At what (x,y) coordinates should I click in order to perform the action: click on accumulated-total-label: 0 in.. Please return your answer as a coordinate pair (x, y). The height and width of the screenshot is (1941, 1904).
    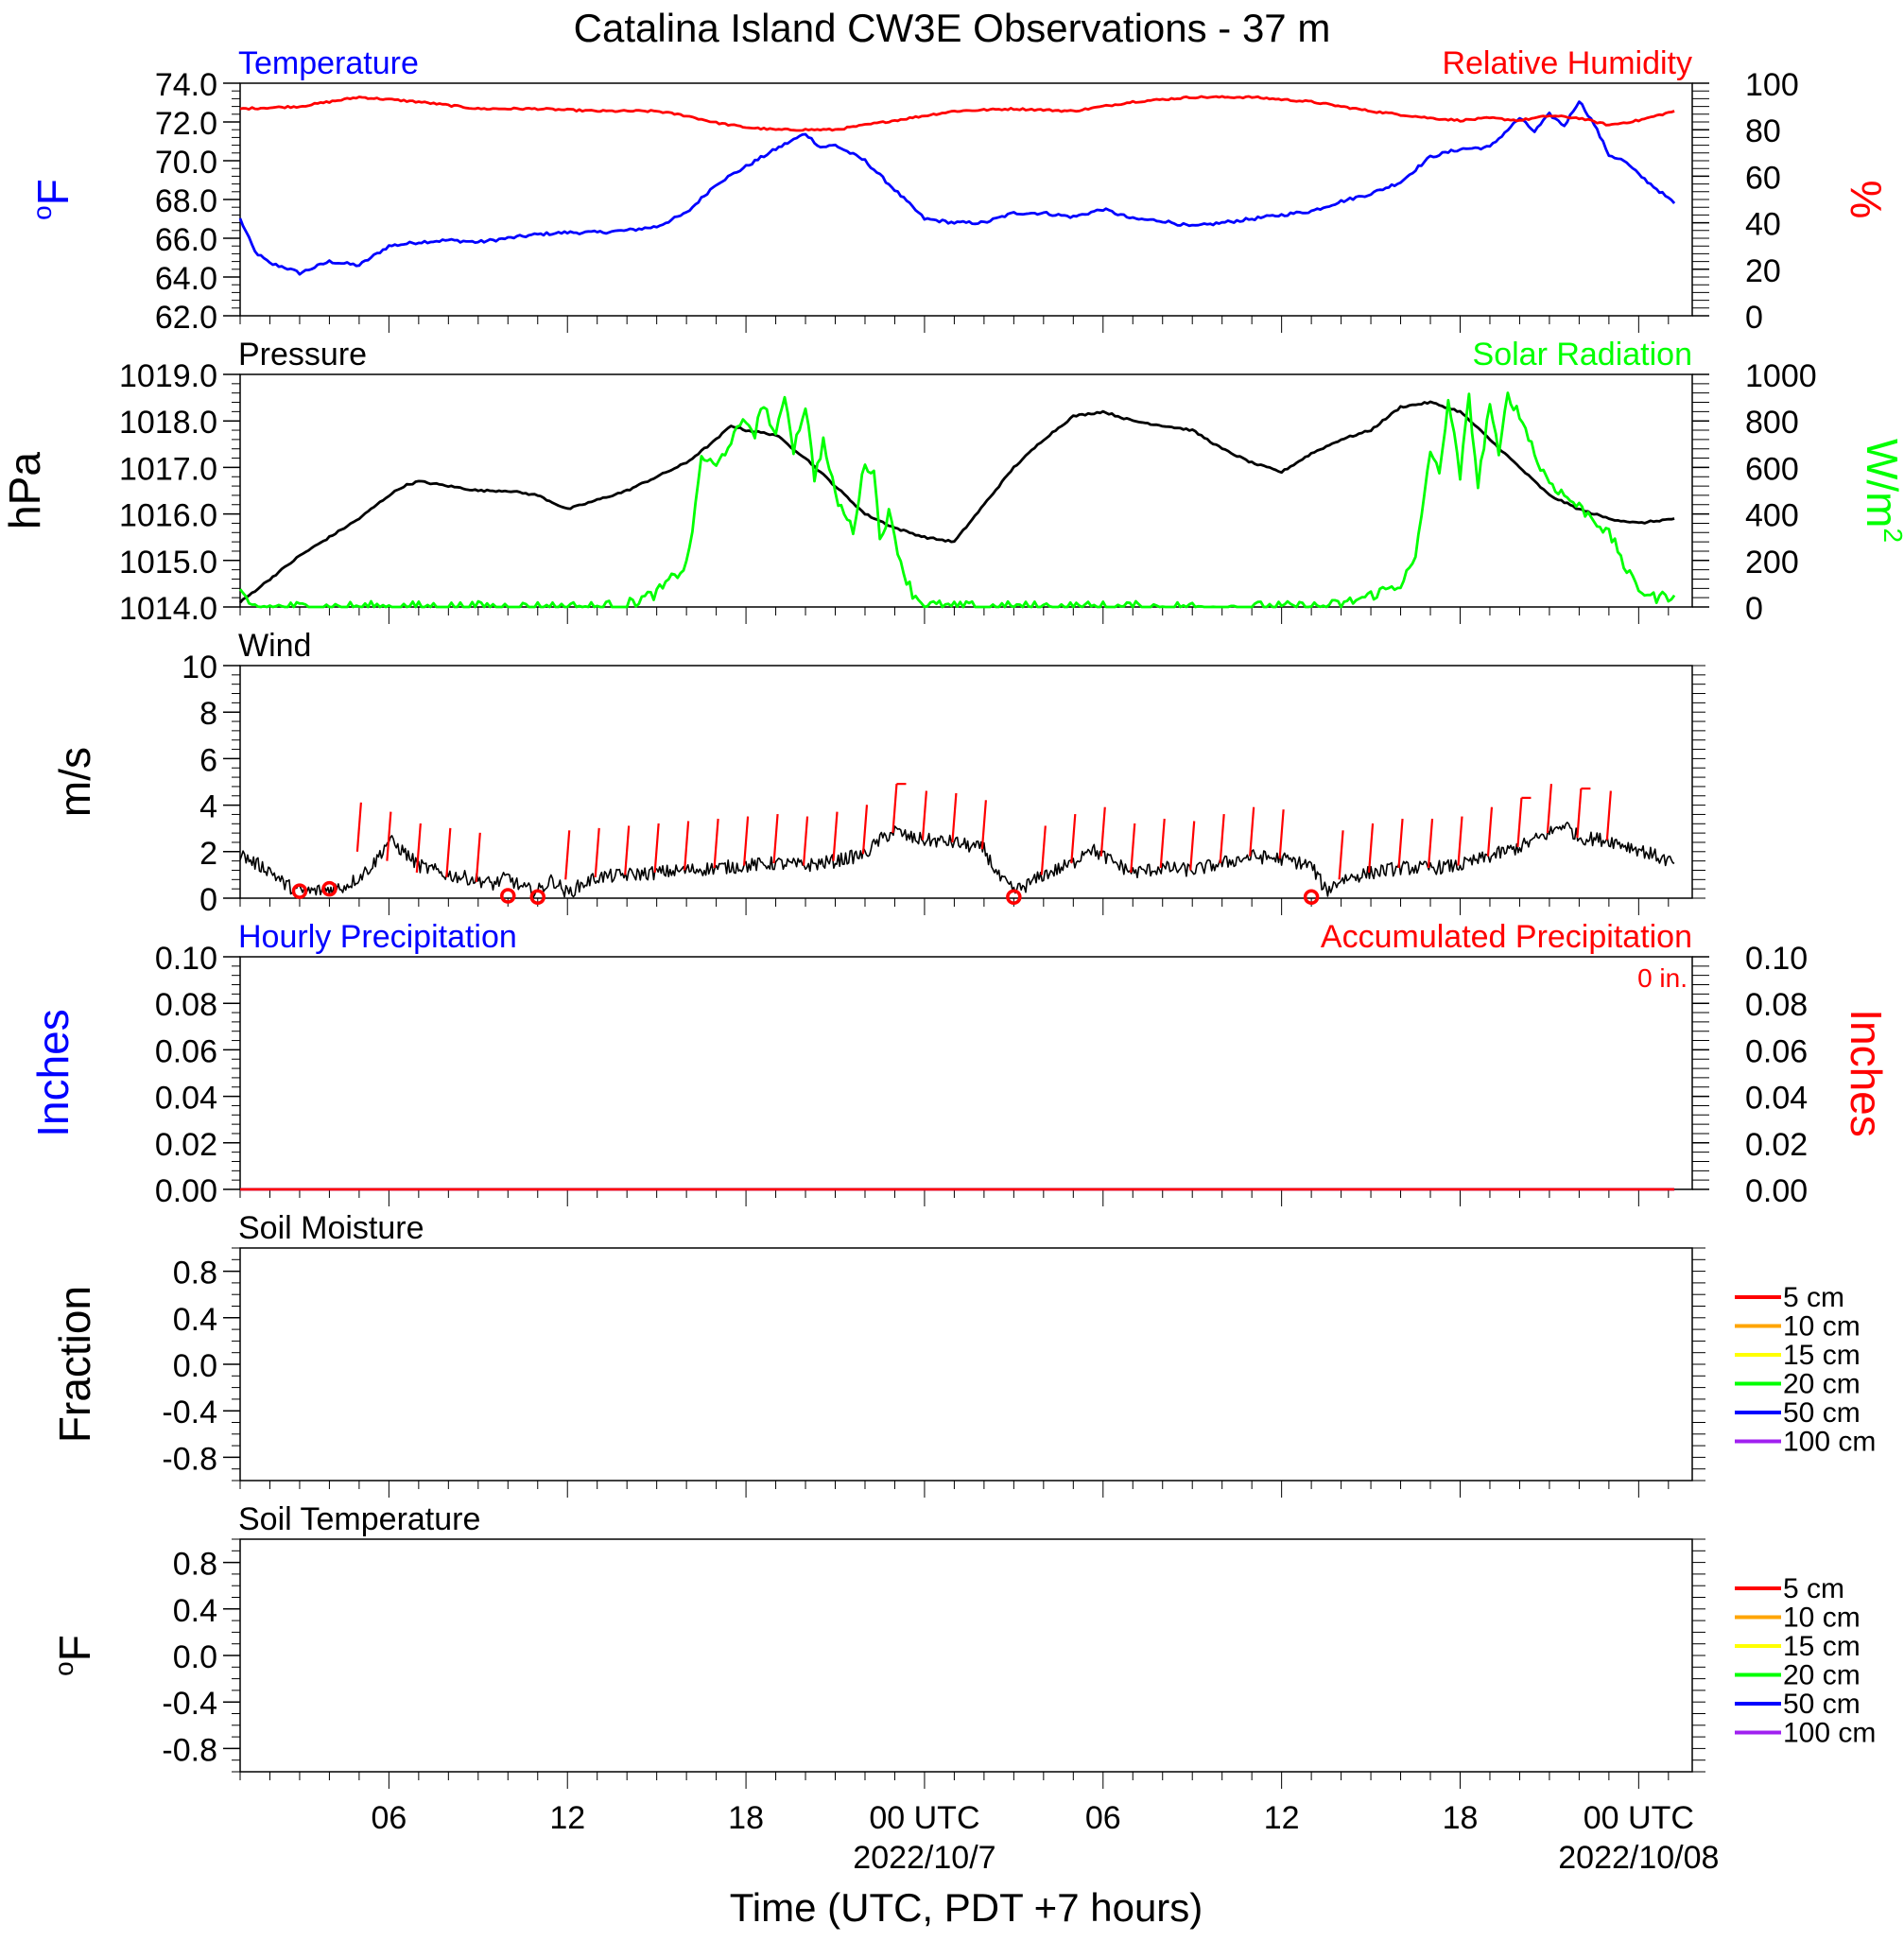
    Looking at the image, I should click on (1662, 978).